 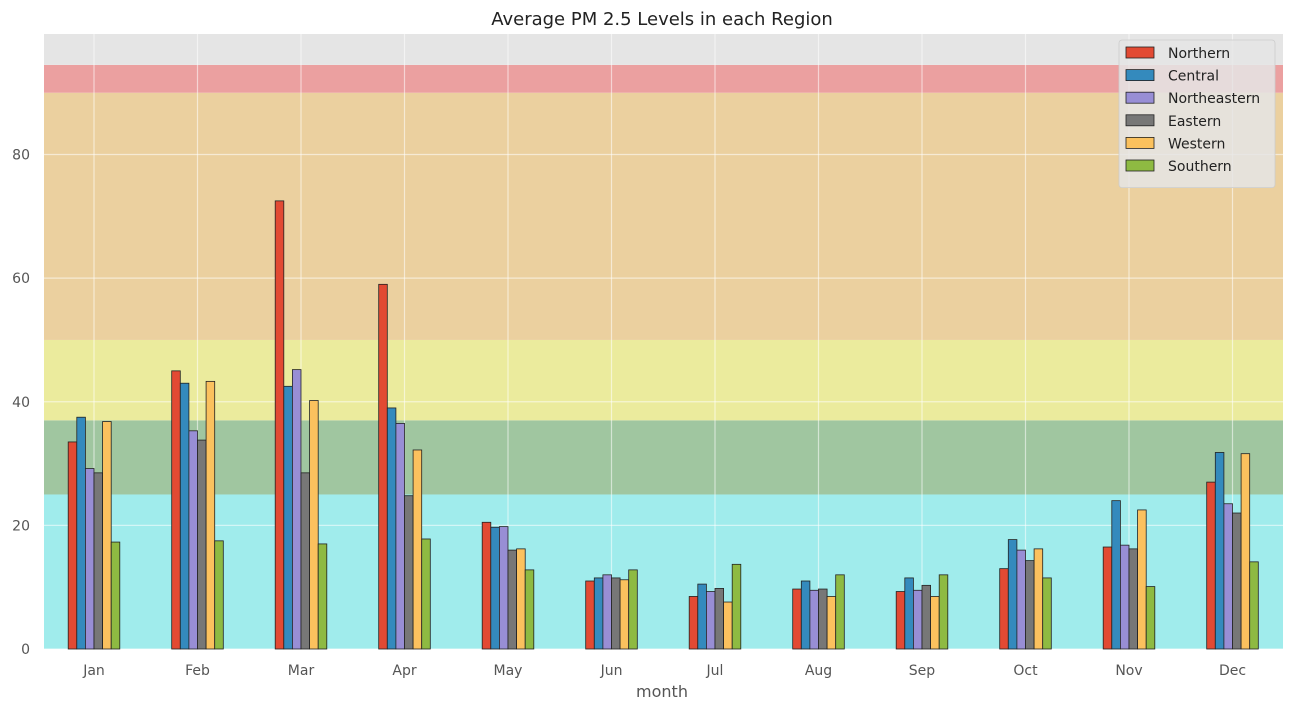 I want to click on bar-southern-oct, so click(x=1047, y=613).